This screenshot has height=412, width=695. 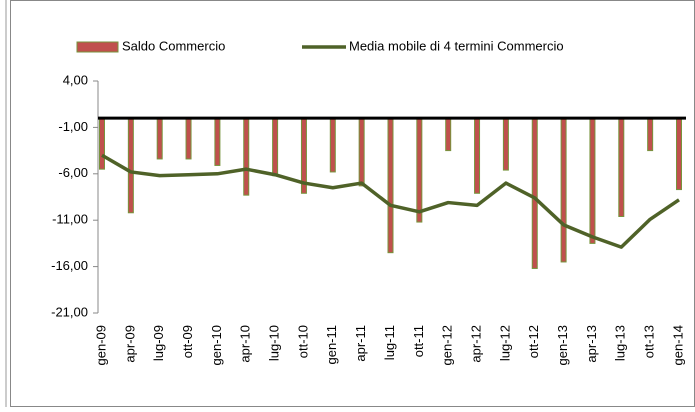 I want to click on x-tick-label: apr-09, so click(x=129, y=344).